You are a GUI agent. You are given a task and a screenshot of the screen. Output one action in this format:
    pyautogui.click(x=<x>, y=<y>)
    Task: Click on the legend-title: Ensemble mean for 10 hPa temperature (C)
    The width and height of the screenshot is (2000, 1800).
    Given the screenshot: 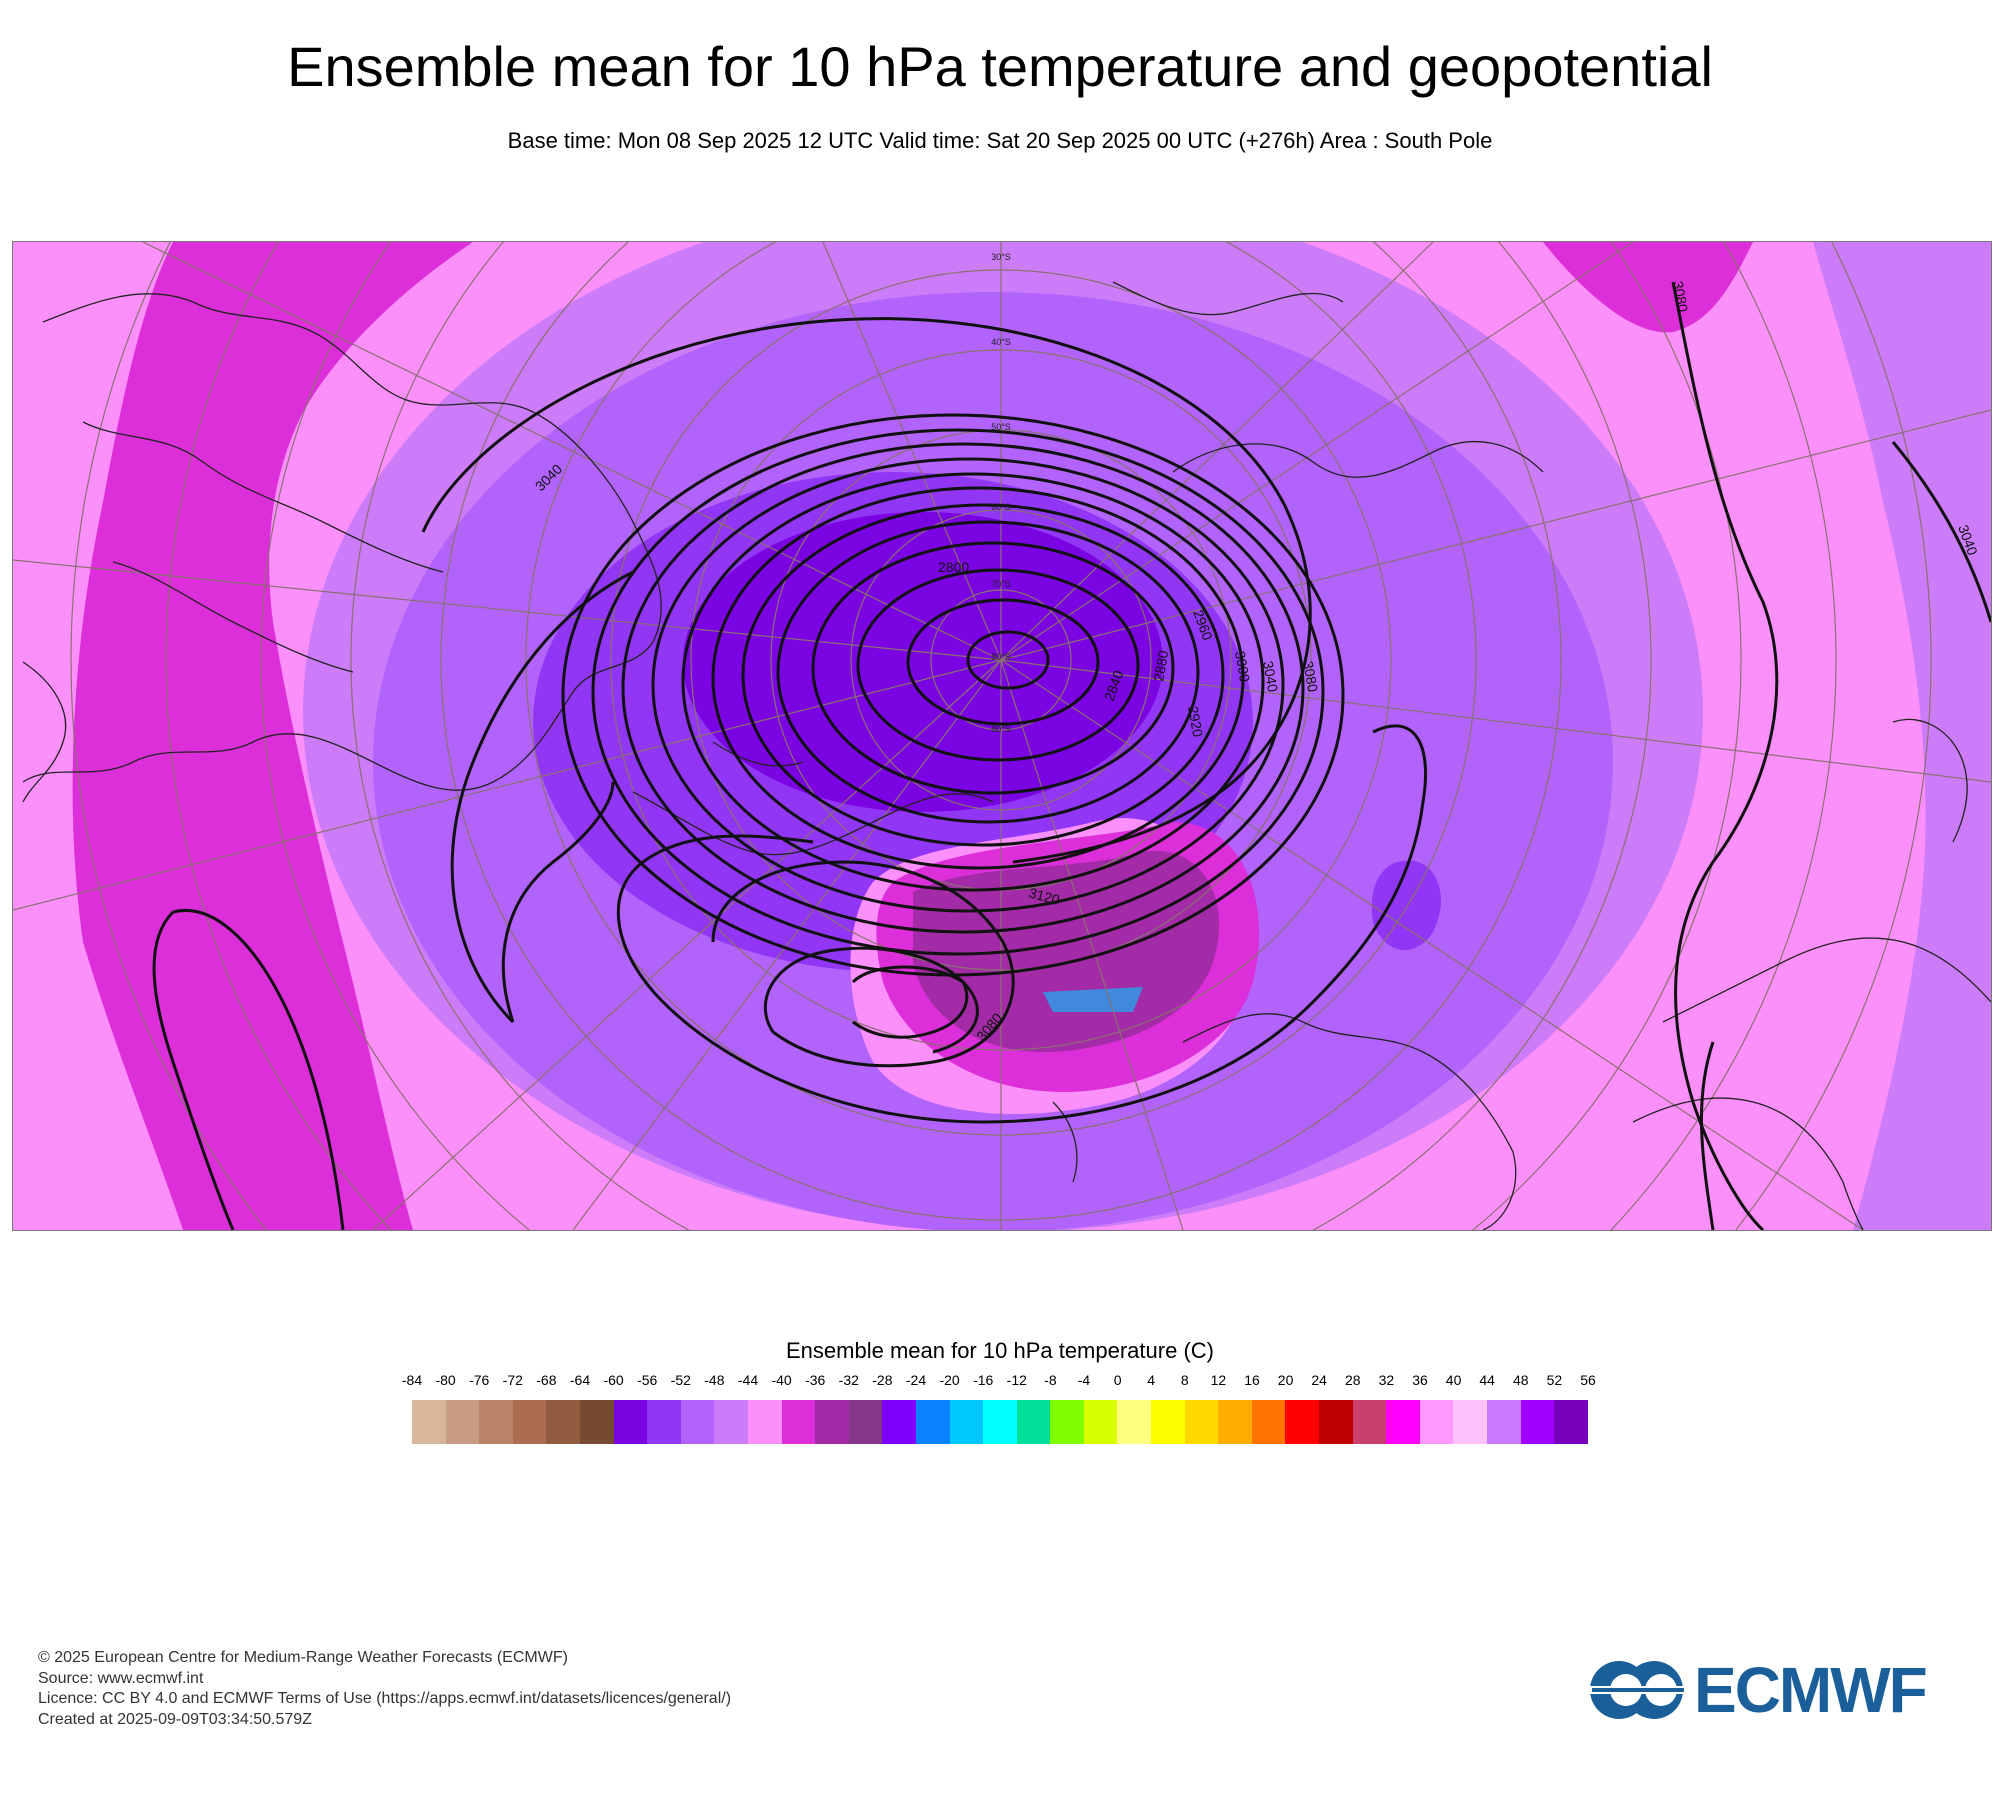 What is the action you would take?
    pyautogui.click(x=1000, y=1350)
    